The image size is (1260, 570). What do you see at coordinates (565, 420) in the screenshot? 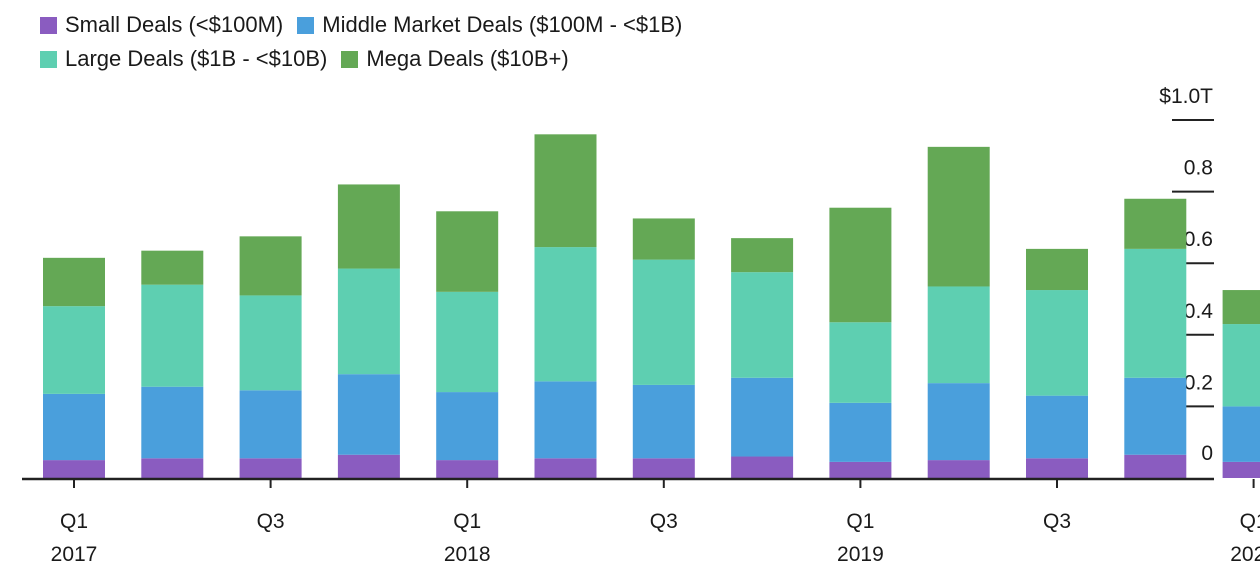
I see `bar-middle-market-deals-100m-1b-q2-2018` at bounding box center [565, 420].